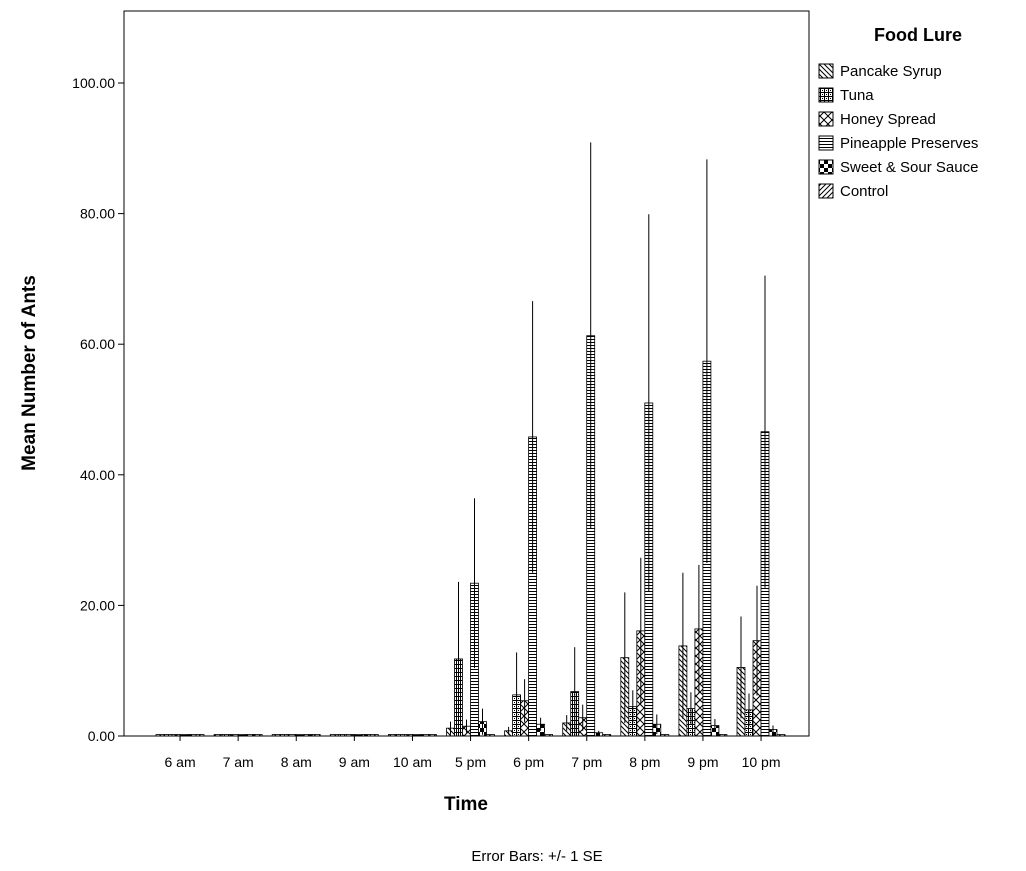 The height and width of the screenshot is (871, 1026). Describe the element at coordinates (354, 762) in the screenshot. I see `x-tick-label: 9 am` at that location.